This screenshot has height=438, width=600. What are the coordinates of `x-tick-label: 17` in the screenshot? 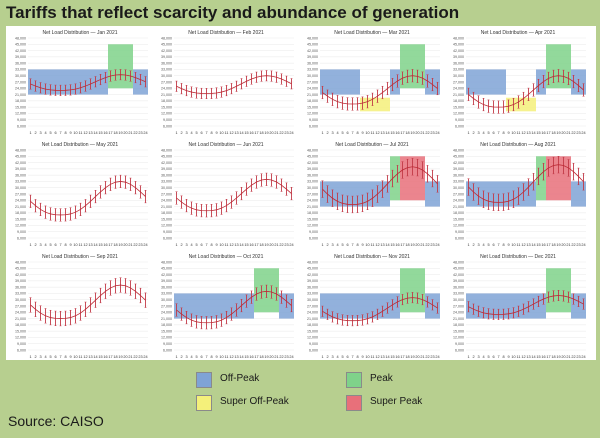 It's located at (402, 245).